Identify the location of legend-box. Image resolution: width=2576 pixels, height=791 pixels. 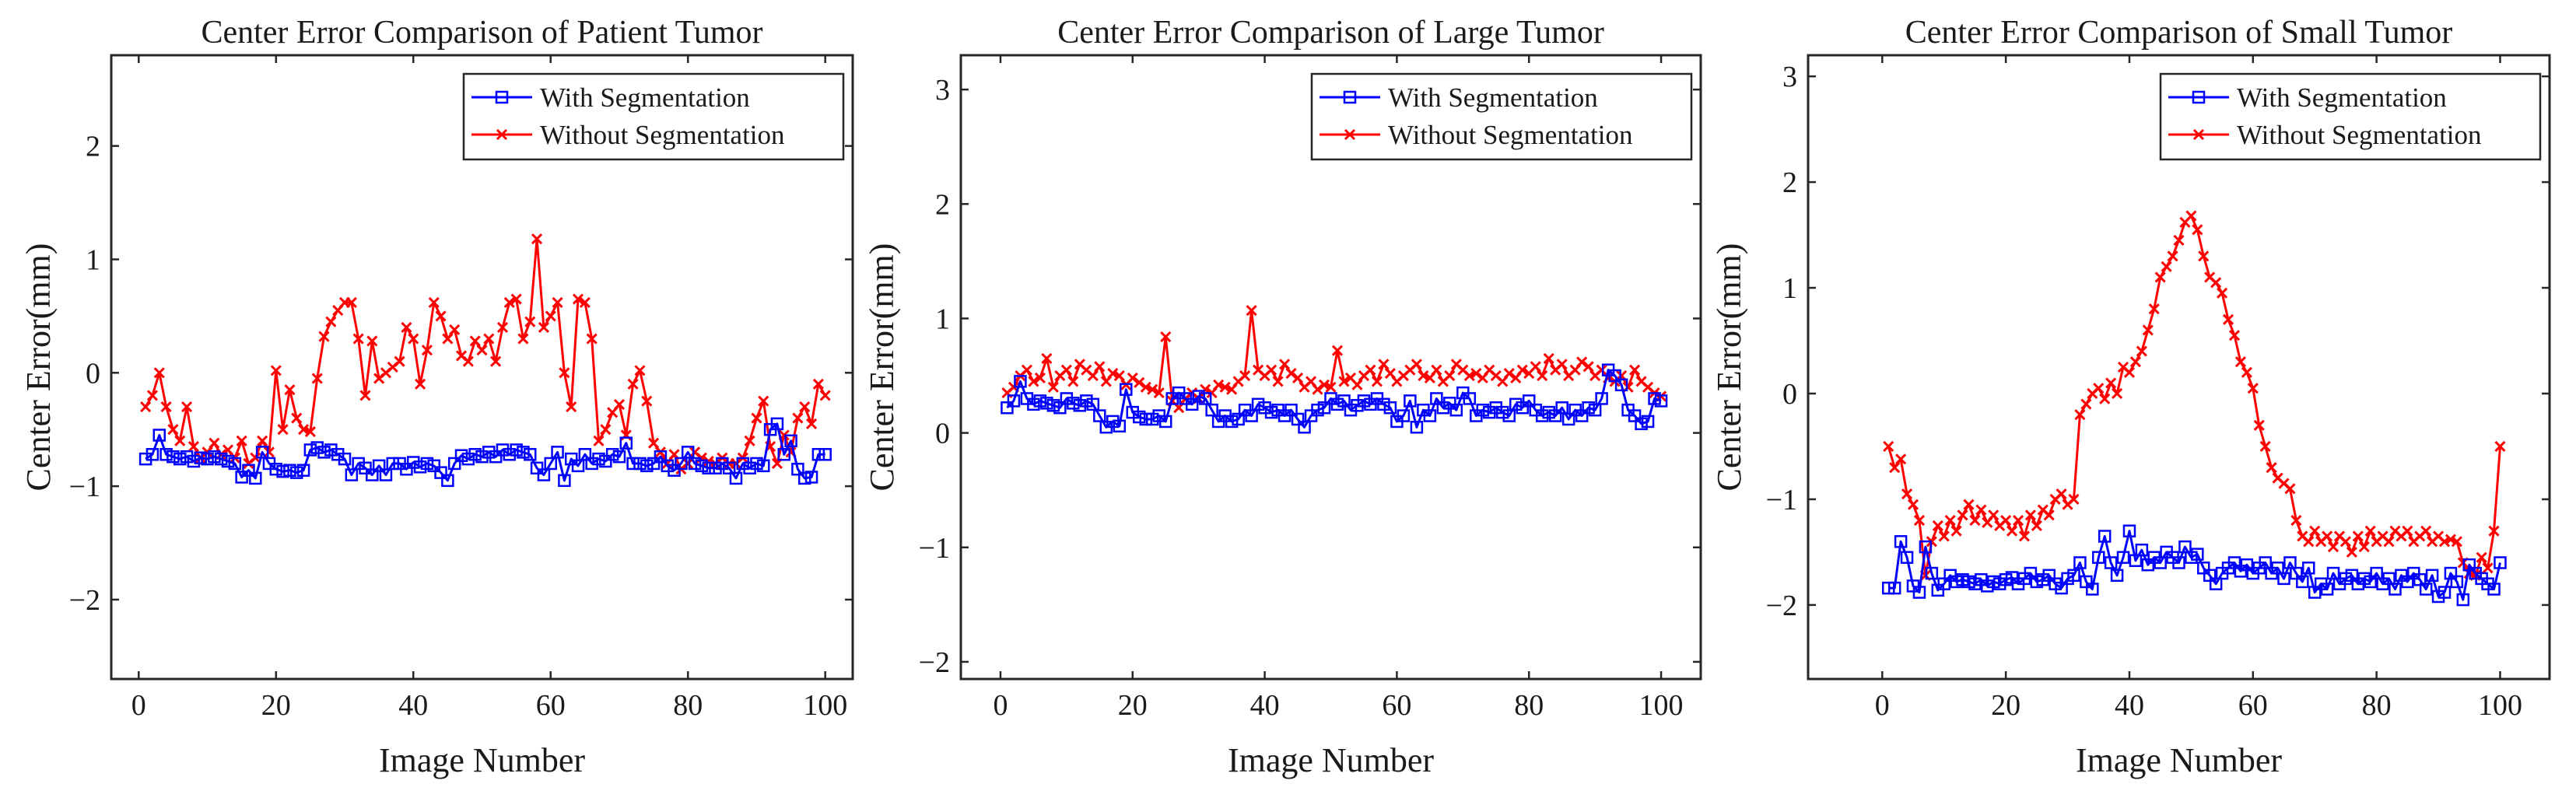
(1502, 117).